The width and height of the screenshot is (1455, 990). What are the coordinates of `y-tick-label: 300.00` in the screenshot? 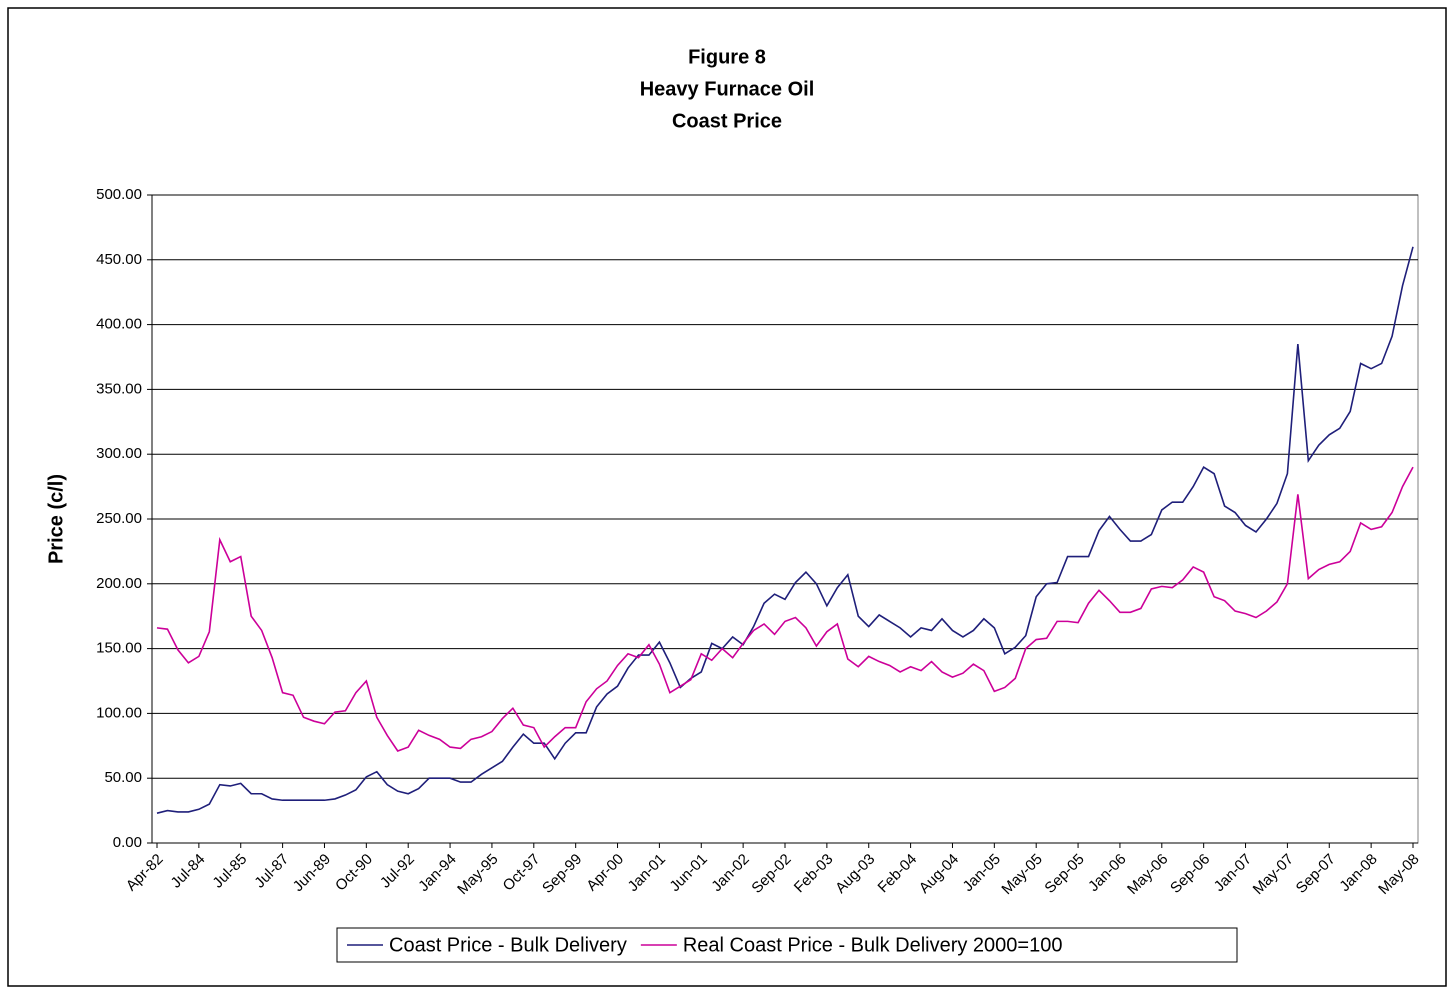 It's located at (119, 453).